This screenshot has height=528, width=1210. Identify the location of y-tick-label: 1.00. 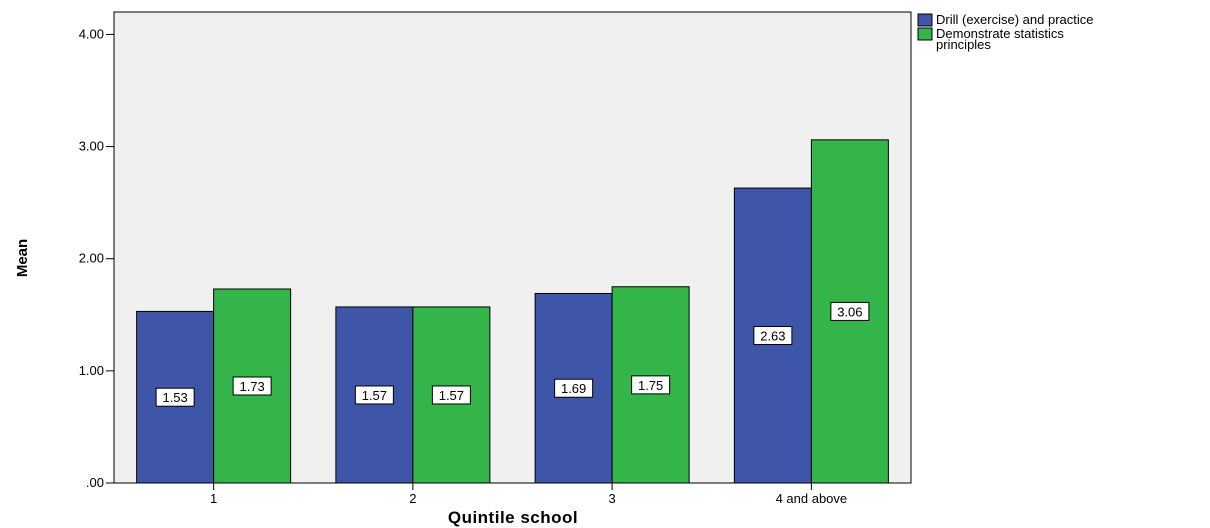
(91, 370).